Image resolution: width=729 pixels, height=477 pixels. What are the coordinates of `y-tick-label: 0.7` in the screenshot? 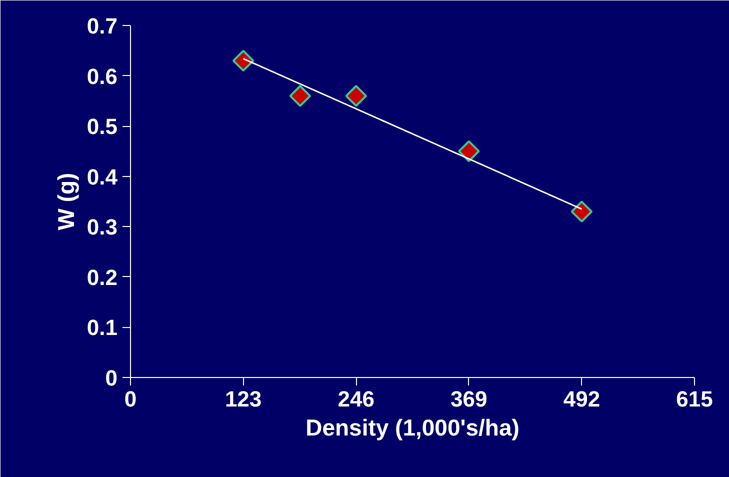 It's located at (102, 26).